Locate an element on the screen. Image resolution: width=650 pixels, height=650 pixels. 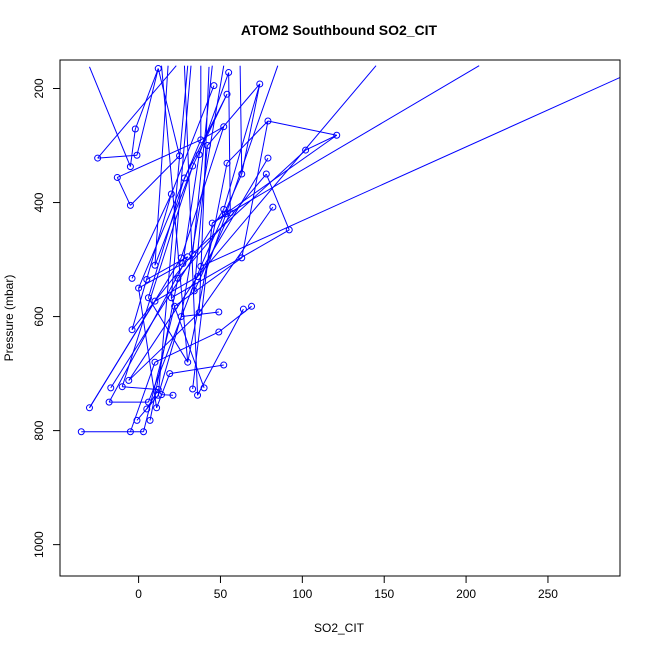
y-tick-label: 400 is located at coordinates (39, 202).